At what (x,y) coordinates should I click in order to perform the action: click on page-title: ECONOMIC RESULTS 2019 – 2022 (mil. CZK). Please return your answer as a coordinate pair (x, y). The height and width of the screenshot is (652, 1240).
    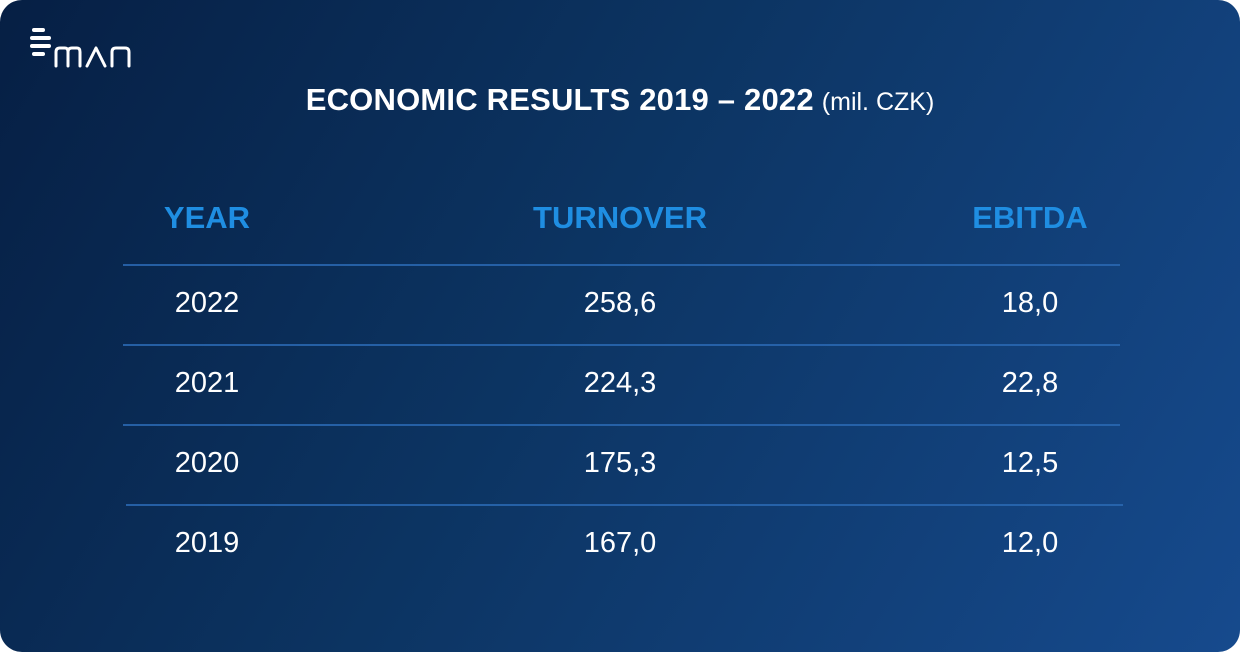
    Looking at the image, I should click on (620, 100).